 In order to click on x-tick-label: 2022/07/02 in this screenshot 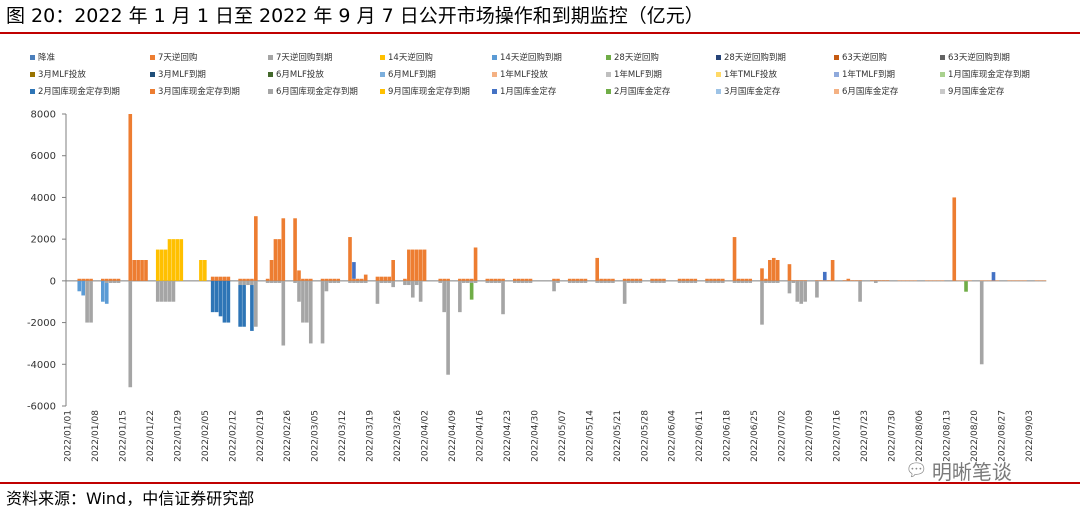, I will do `click(783, 436)`.